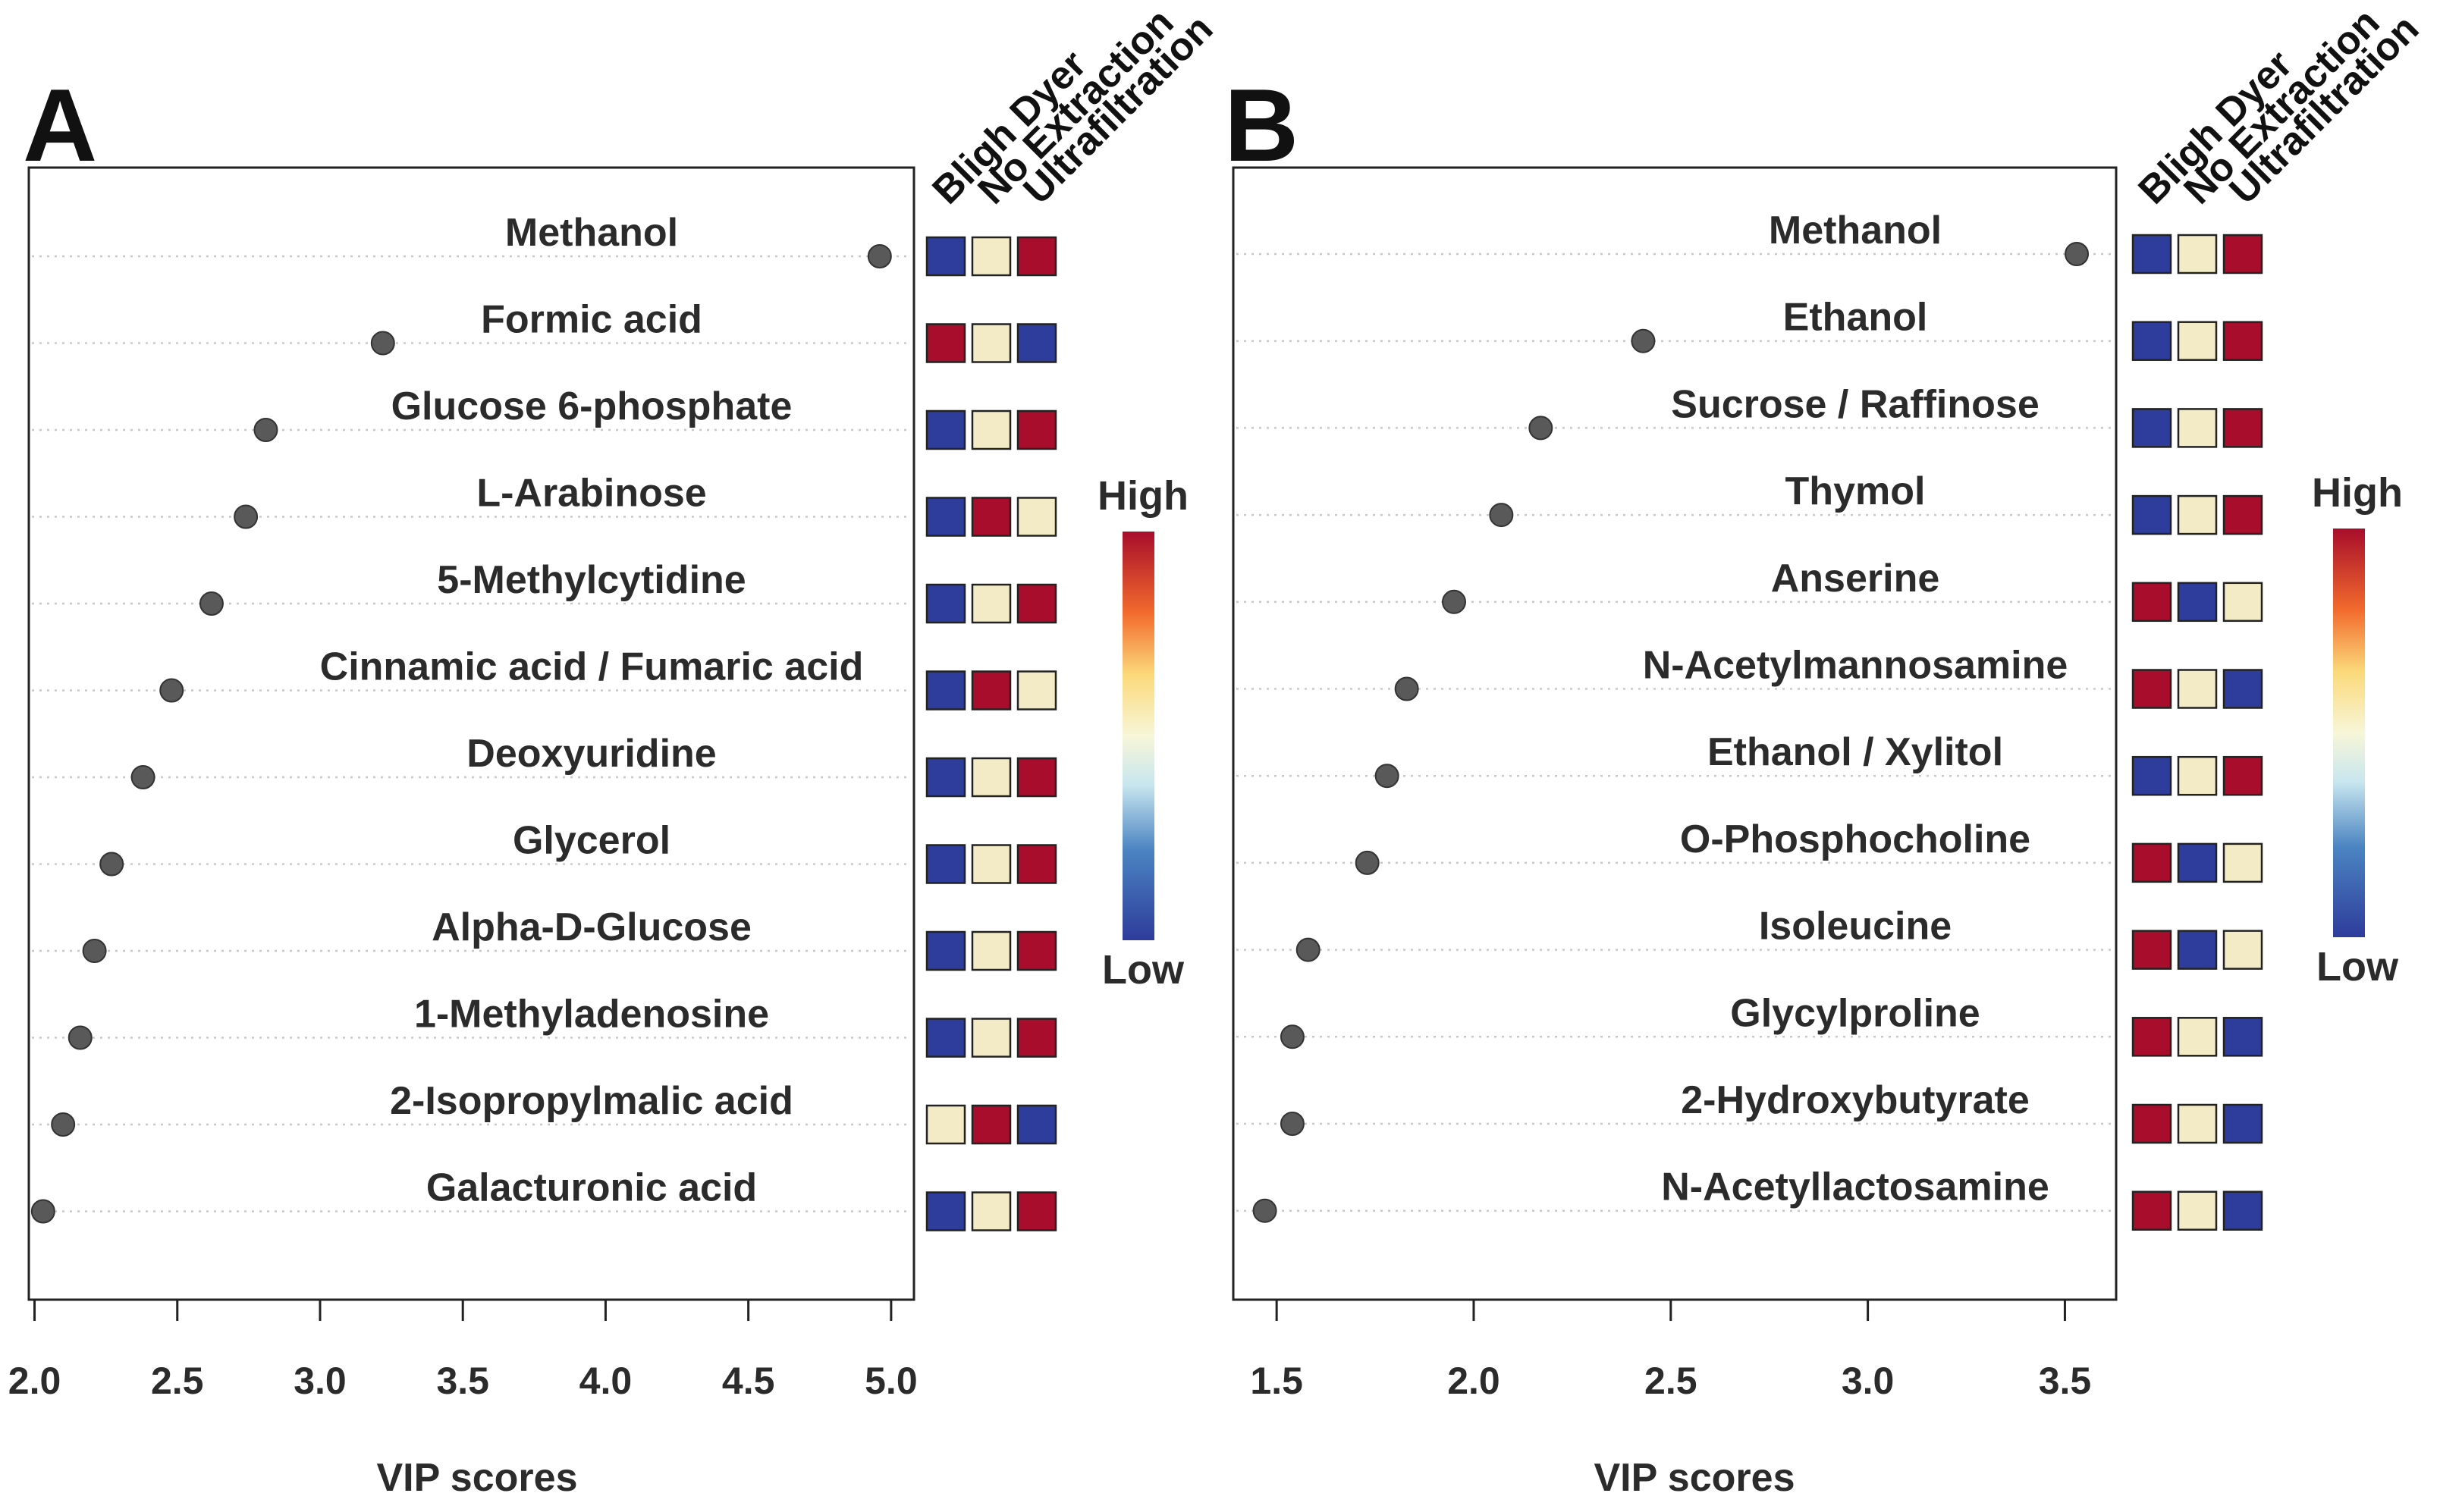 Image resolution: width=2462 pixels, height=1512 pixels. Describe the element at coordinates (891, 1381) in the screenshot. I see `x-tick-label: 5.0` at that location.